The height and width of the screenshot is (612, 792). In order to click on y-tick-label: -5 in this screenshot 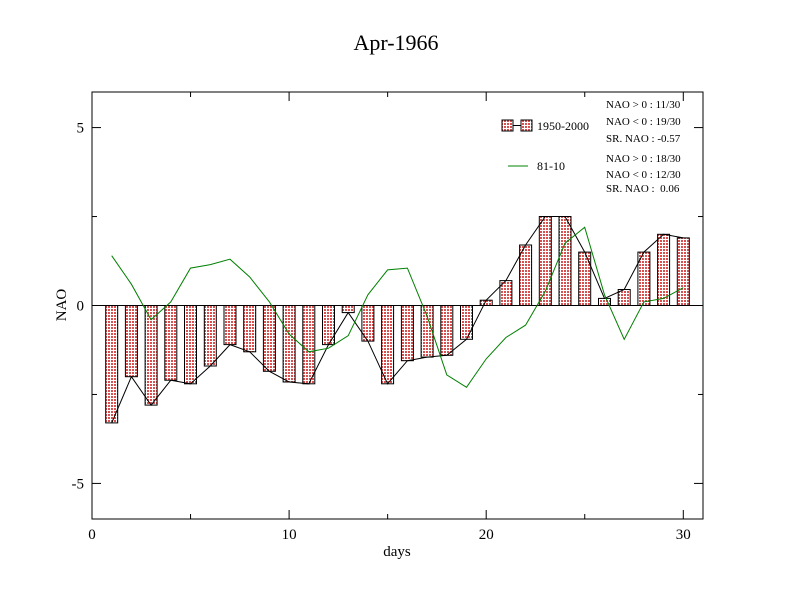, I will do `click(78, 484)`.